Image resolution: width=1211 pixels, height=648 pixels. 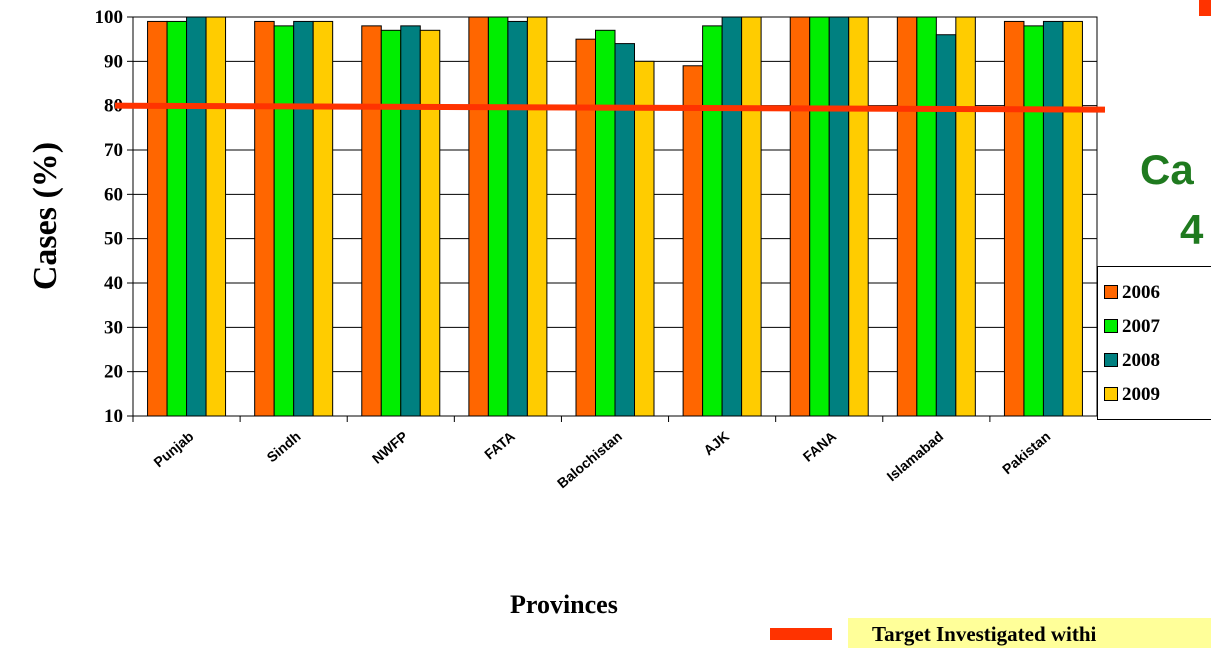 What do you see at coordinates (819, 446) in the screenshot?
I see `x-category-label: FANA` at bounding box center [819, 446].